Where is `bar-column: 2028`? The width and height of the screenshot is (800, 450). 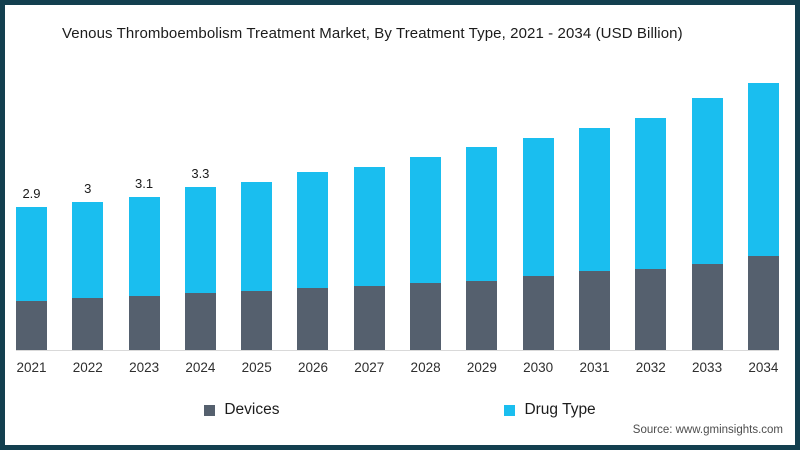 bar-column: 2028 is located at coordinates (426, 222).